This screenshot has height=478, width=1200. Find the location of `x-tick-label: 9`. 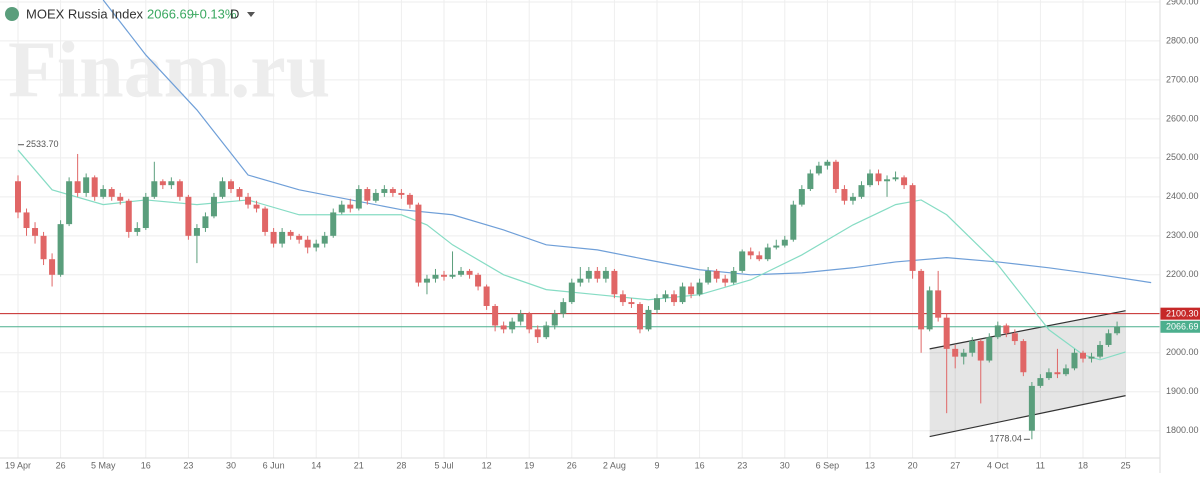

x-tick-label: 9 is located at coordinates (656, 465).